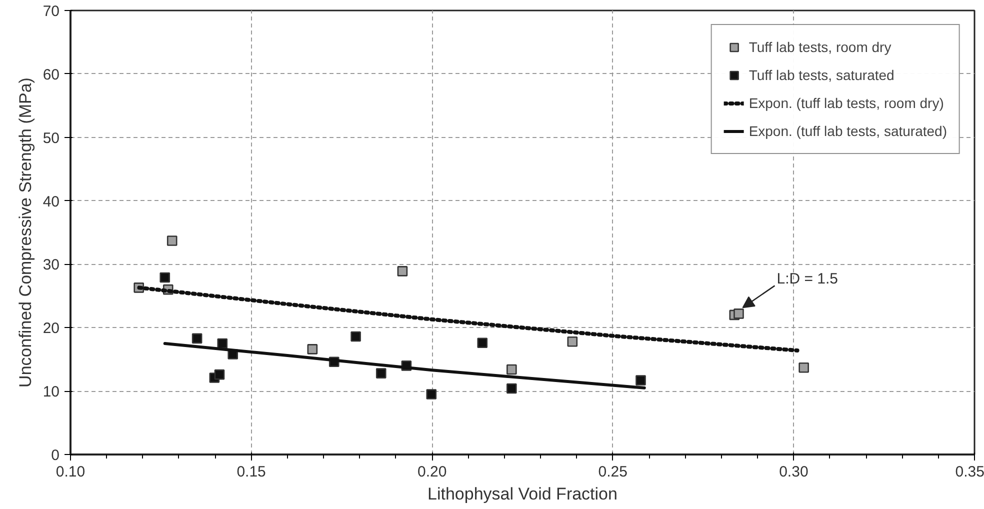 This screenshot has width=984, height=509. I want to click on y-tick-label: 70, so click(51, 11).